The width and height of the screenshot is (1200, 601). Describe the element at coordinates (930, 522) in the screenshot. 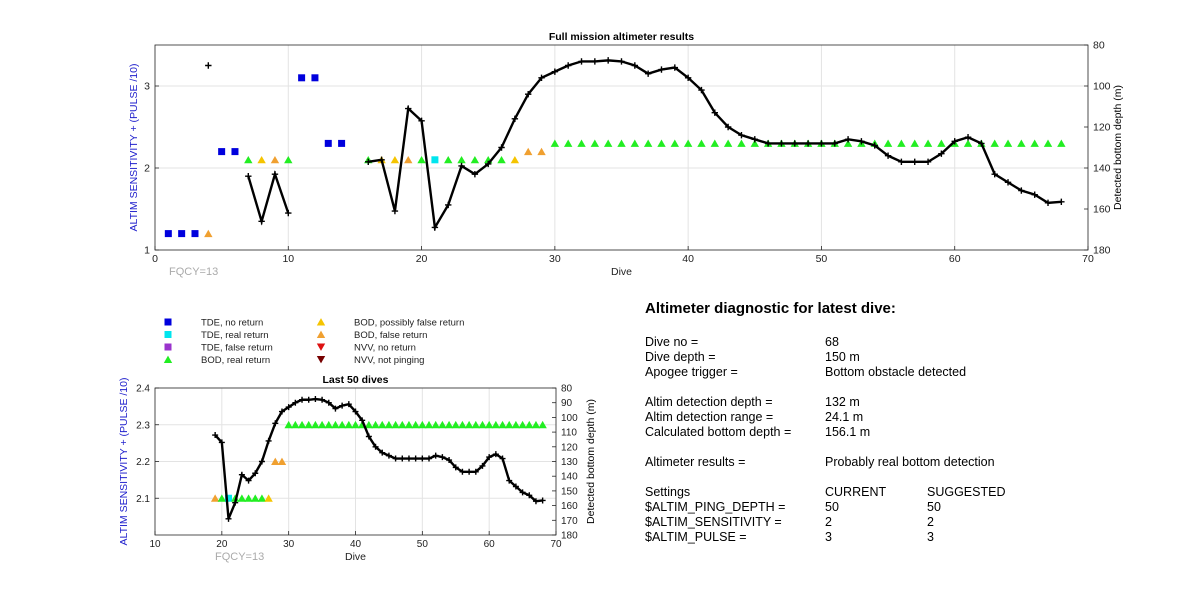

I see `setting-suggested: 2` at that location.